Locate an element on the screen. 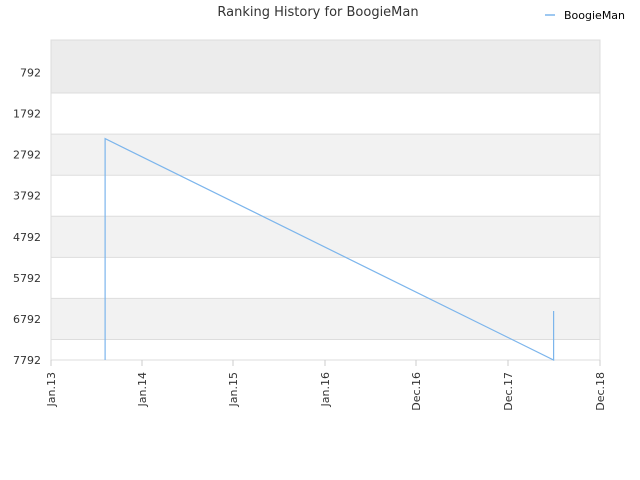 Image resolution: width=640 pixels, height=480 pixels. y-tick-label: 3792 is located at coordinates (27, 196).